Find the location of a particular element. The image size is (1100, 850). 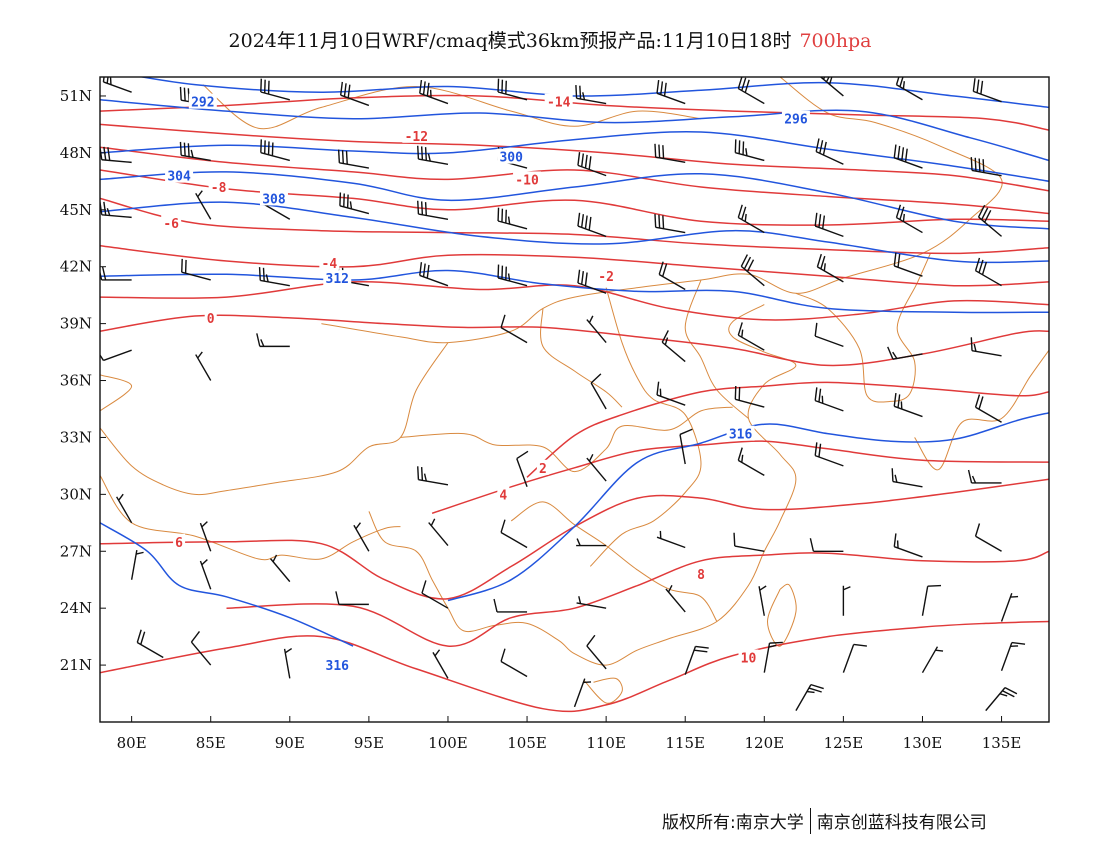

x-tick-label: 105E is located at coordinates (527, 743).